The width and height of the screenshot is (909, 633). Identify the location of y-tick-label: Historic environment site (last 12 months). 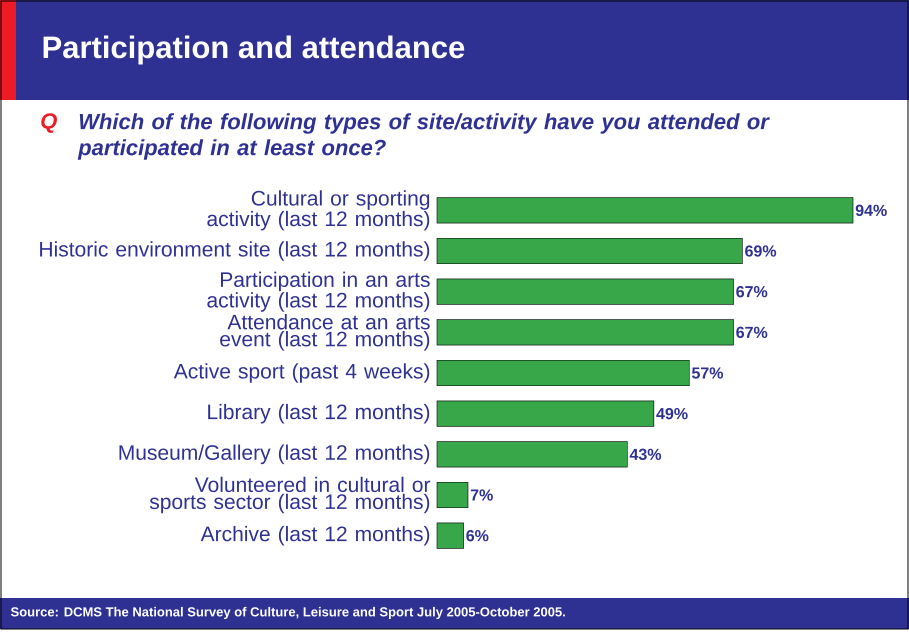
(235, 251).